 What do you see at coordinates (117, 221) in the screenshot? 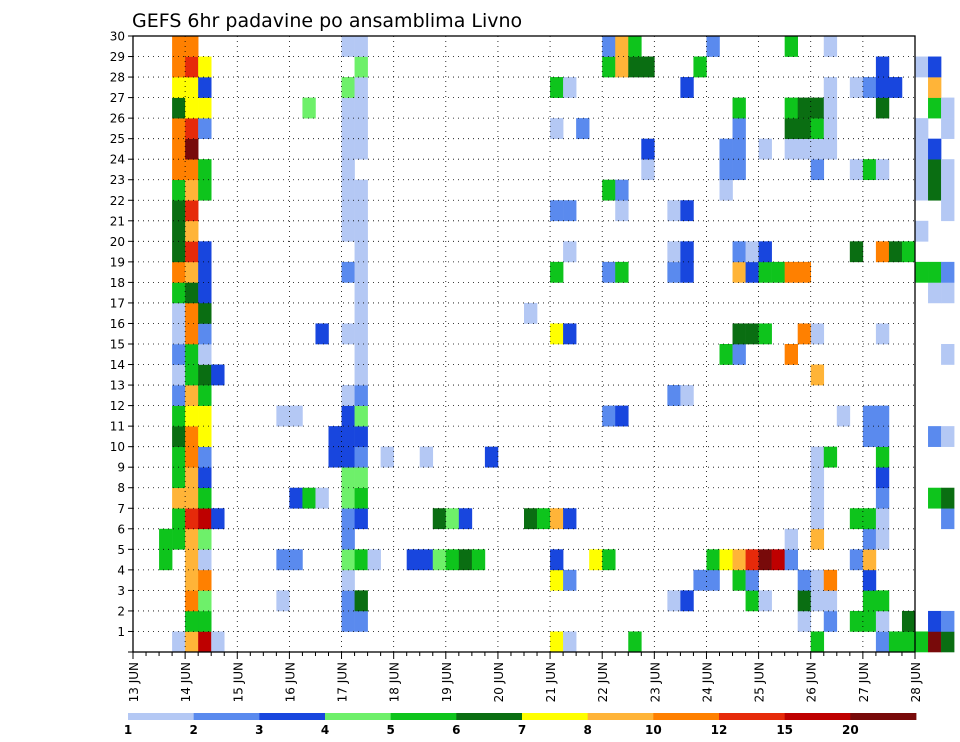
I see `y-tick-label: 21` at bounding box center [117, 221].